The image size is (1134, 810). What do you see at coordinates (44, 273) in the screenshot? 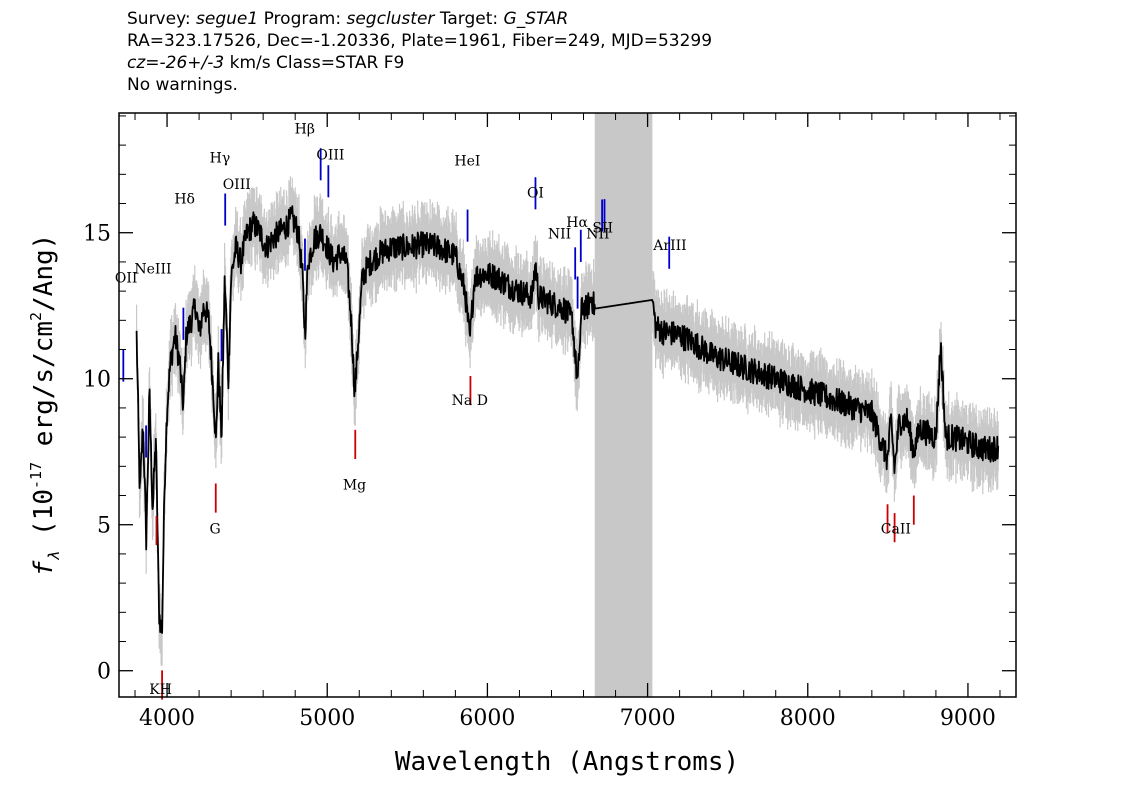
I see `y-axis-label-tail: /Ang)` at bounding box center [44, 273].